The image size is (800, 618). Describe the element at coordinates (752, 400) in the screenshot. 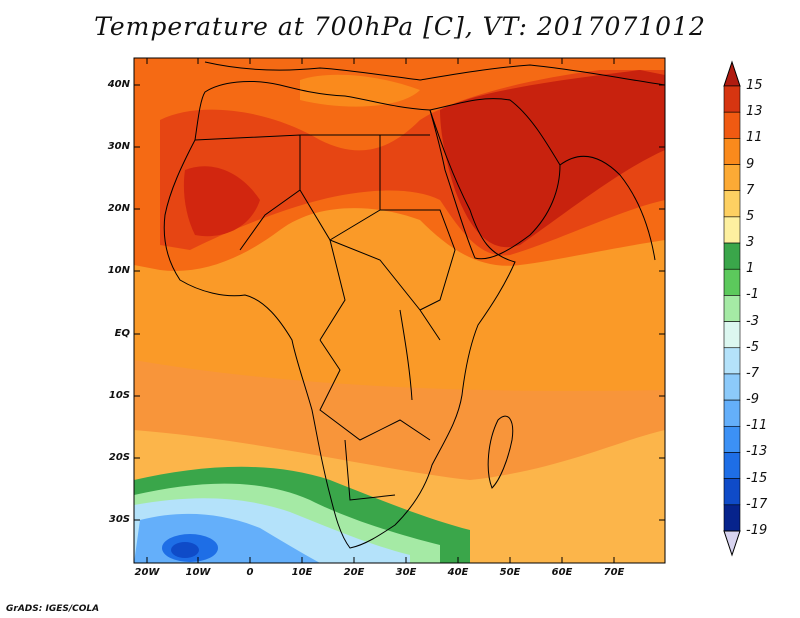

I see `colorbar-tick-label: -9` at that location.